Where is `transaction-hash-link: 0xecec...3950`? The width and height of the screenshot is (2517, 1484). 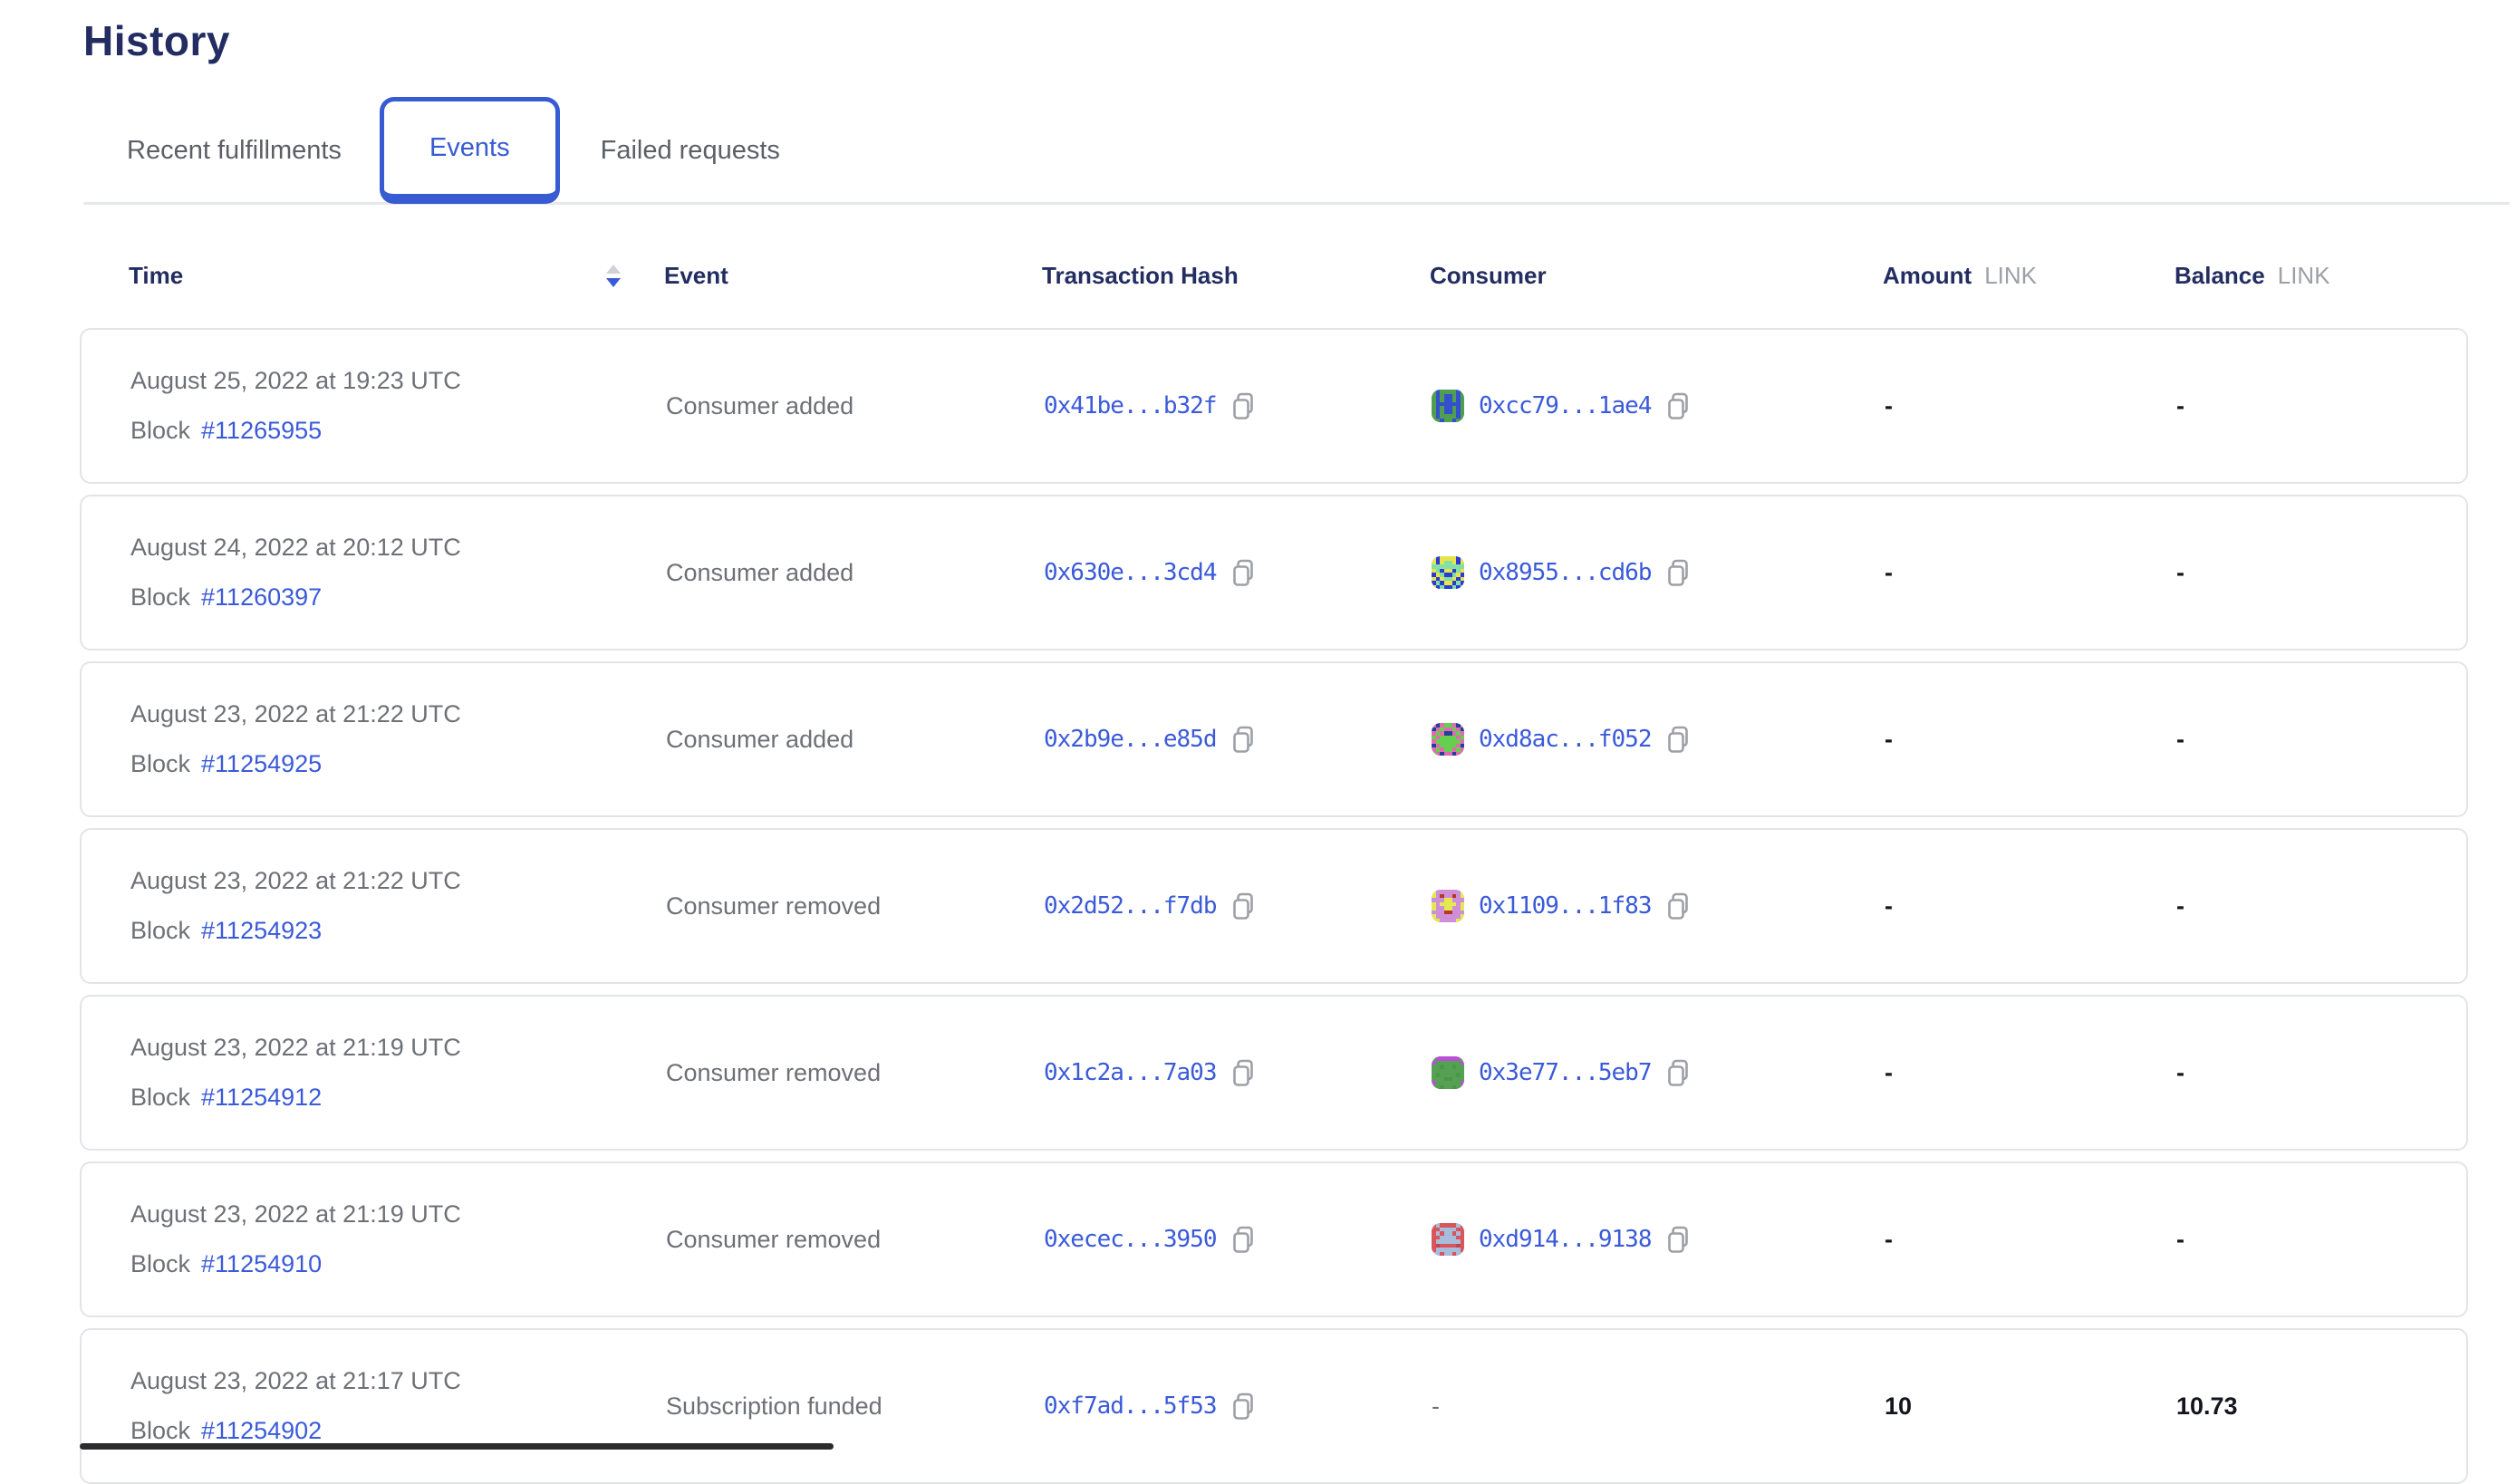 transaction-hash-link: 0xecec...3950 is located at coordinates (1130, 1240).